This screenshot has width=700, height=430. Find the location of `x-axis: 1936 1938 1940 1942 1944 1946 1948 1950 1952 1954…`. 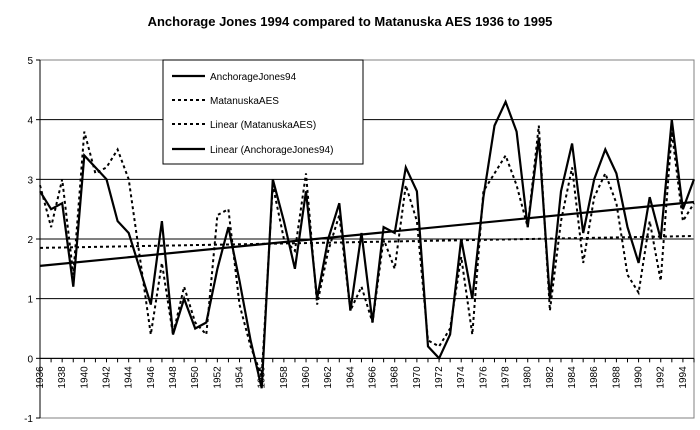

x-axis: 1936 1938 1940 1942 1944 1946 1948 1950 1952 1954… is located at coordinates (365, 373).